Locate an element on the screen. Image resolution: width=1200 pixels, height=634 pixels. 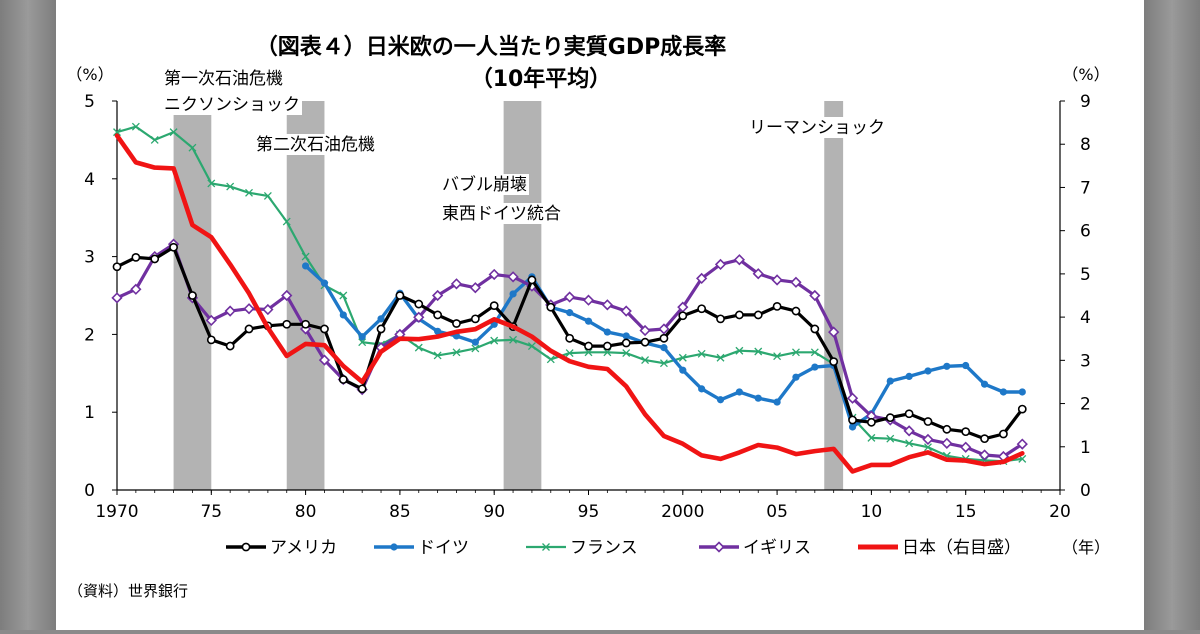
left-tick-label: 4 is located at coordinates (89, 180).